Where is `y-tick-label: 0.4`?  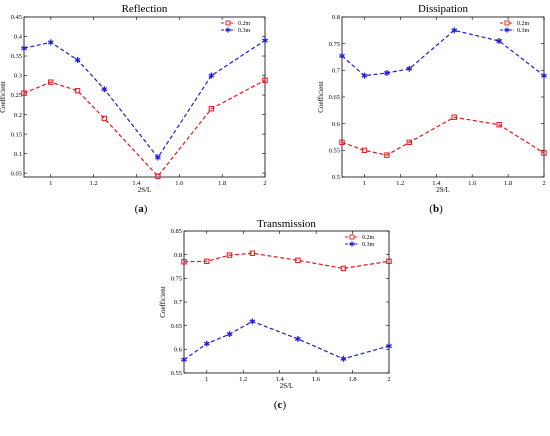 y-tick-label: 0.4 is located at coordinates (18, 37).